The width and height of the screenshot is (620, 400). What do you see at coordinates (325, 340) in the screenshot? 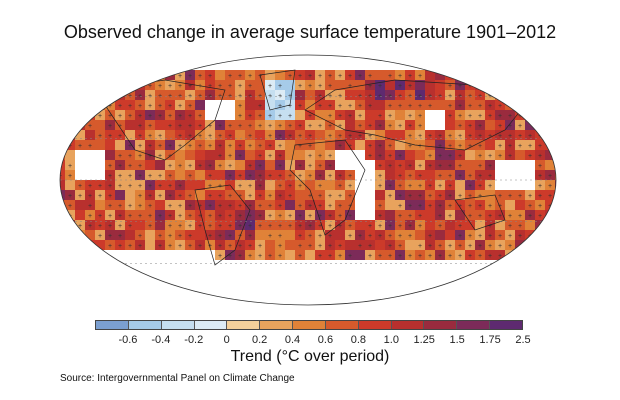
I see `colorbar-tick: 0.6` at bounding box center [325, 340].